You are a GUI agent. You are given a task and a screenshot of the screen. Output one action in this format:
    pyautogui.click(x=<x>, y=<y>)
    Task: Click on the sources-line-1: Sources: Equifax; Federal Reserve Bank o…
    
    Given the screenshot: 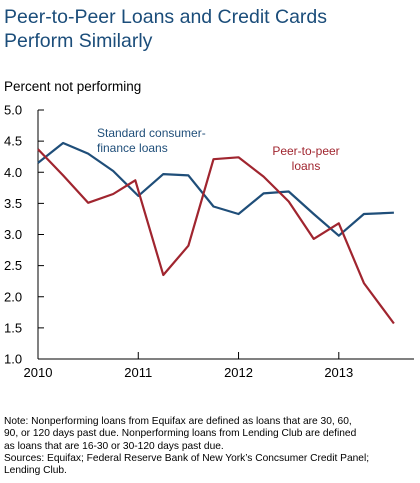 What is the action you would take?
    pyautogui.click(x=187, y=458)
    